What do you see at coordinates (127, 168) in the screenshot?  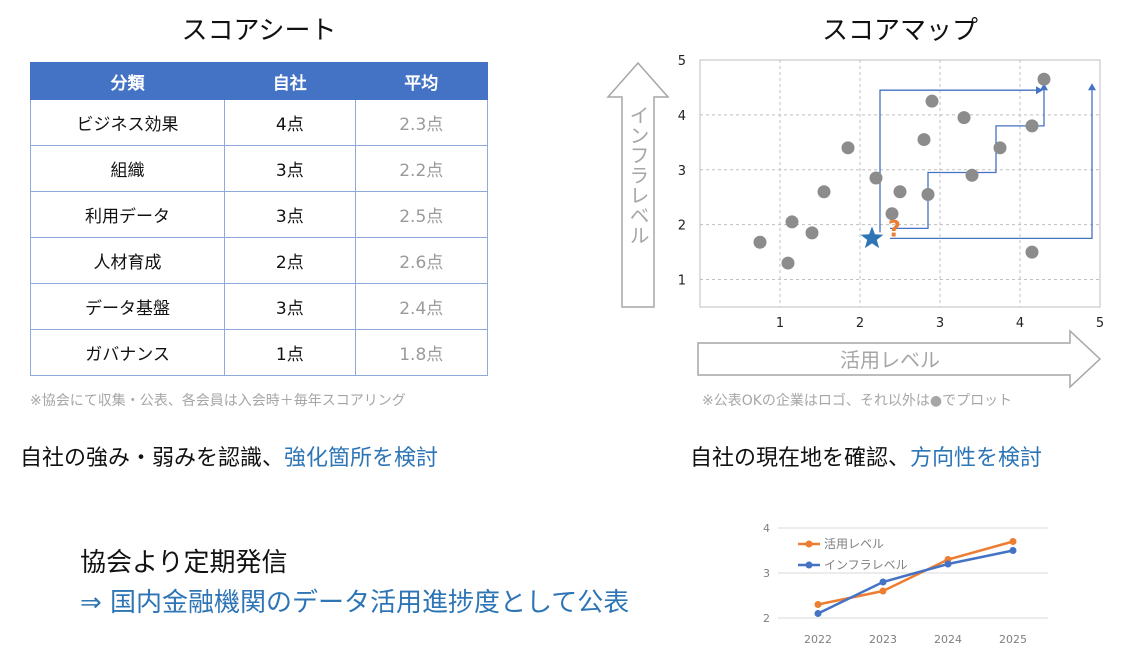 I see `category-cell: 組織` at bounding box center [127, 168].